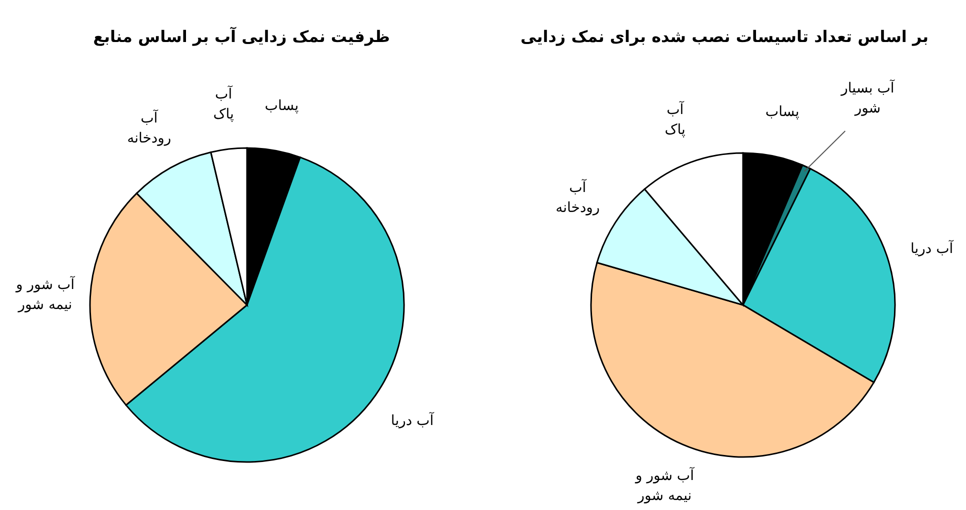 This screenshot has width=966, height=510. What do you see at coordinates (241, 37) in the screenshot?
I see `chart-title: ظرفیت نمک زدایی آب بر اساس منابع` at bounding box center [241, 37].